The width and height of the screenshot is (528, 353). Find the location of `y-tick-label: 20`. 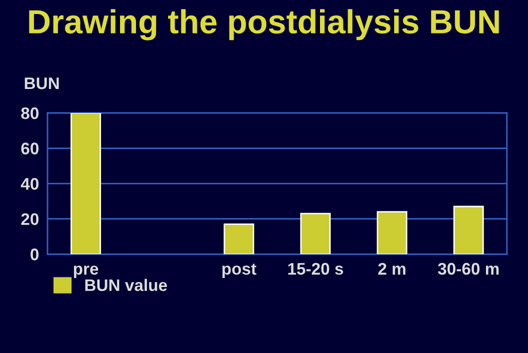

y-tick-label: 20 is located at coordinates (30, 219).